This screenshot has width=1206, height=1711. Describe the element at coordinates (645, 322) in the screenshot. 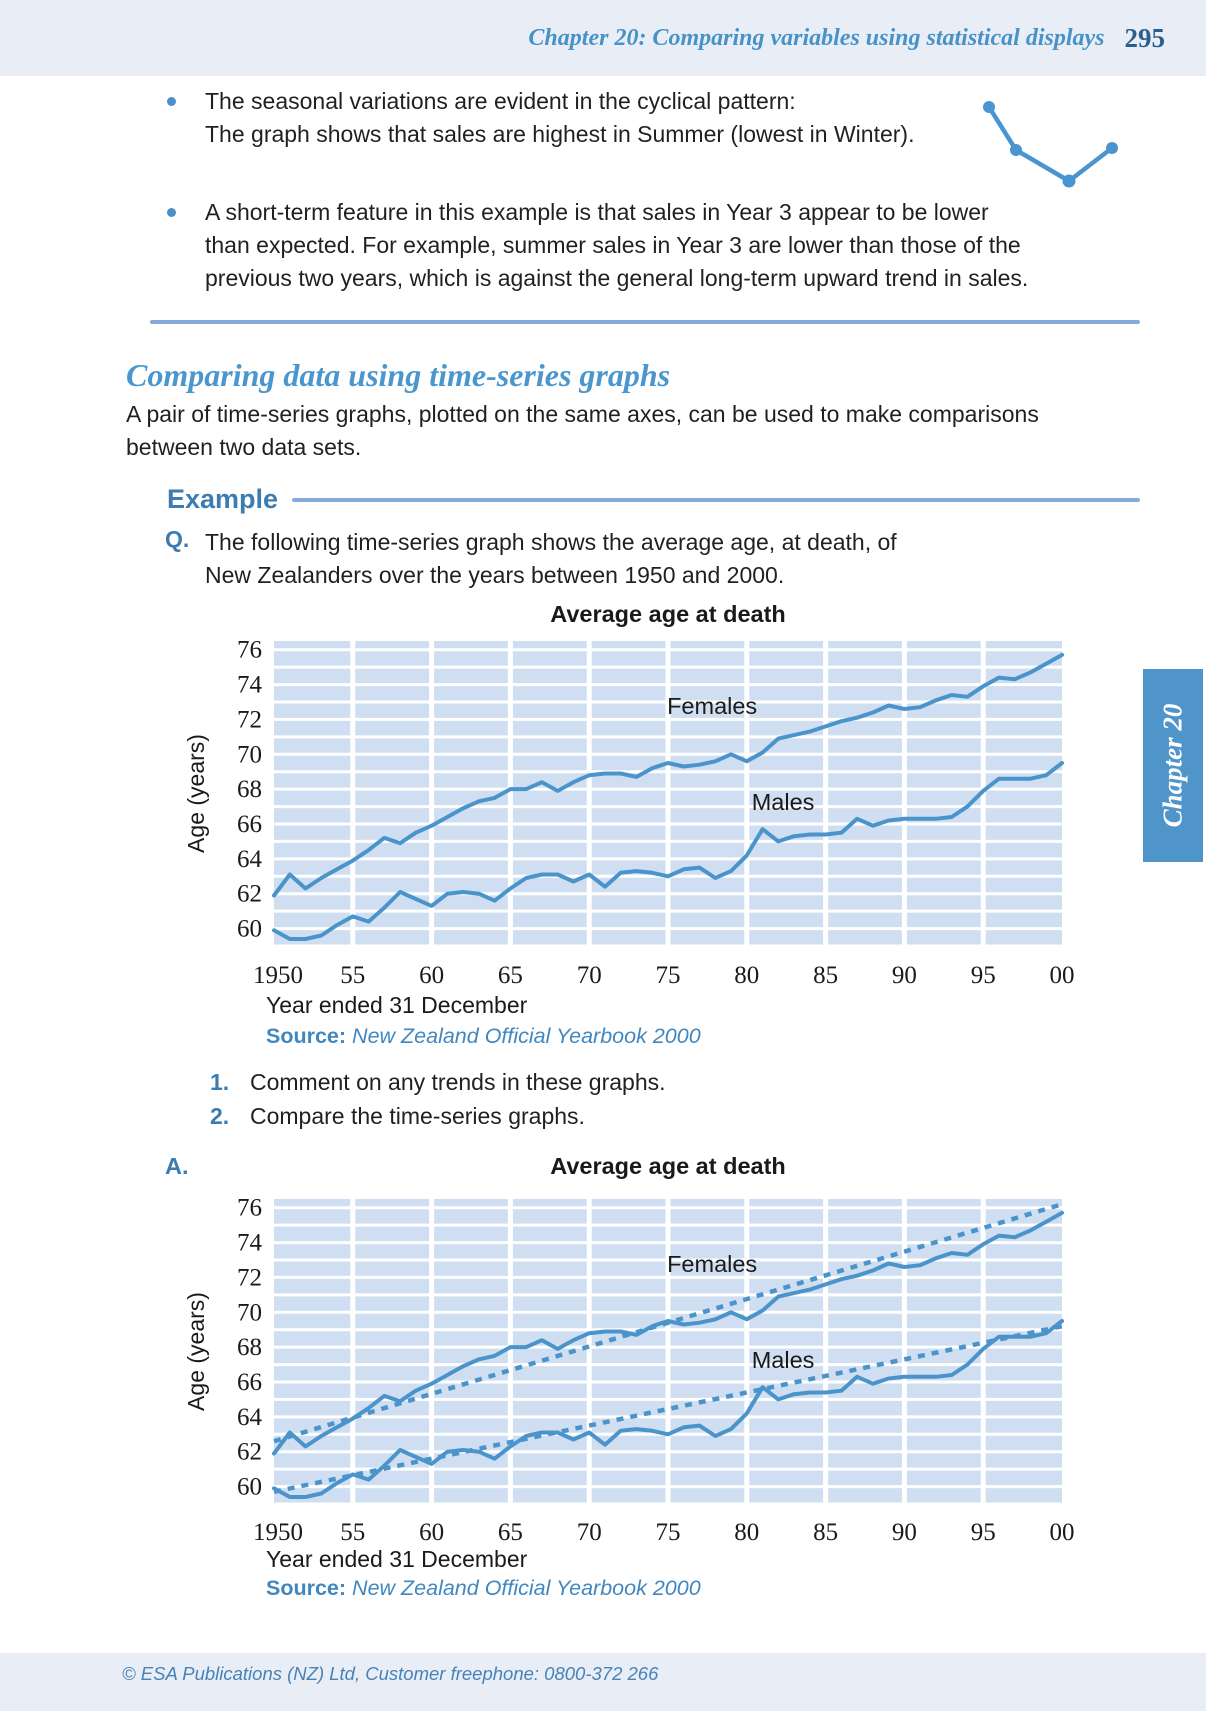

I see `section-divider` at that location.